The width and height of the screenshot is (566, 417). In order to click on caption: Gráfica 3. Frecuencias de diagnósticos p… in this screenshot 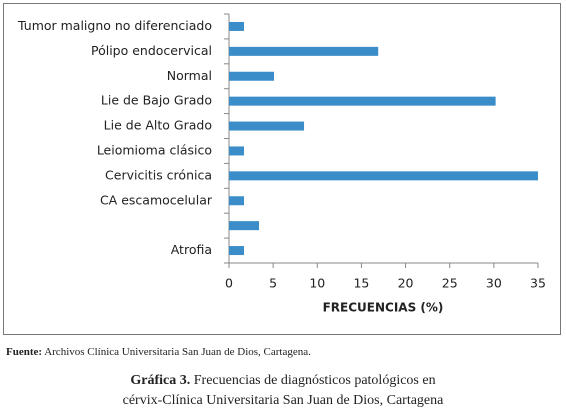, I will do `click(282, 380)`.